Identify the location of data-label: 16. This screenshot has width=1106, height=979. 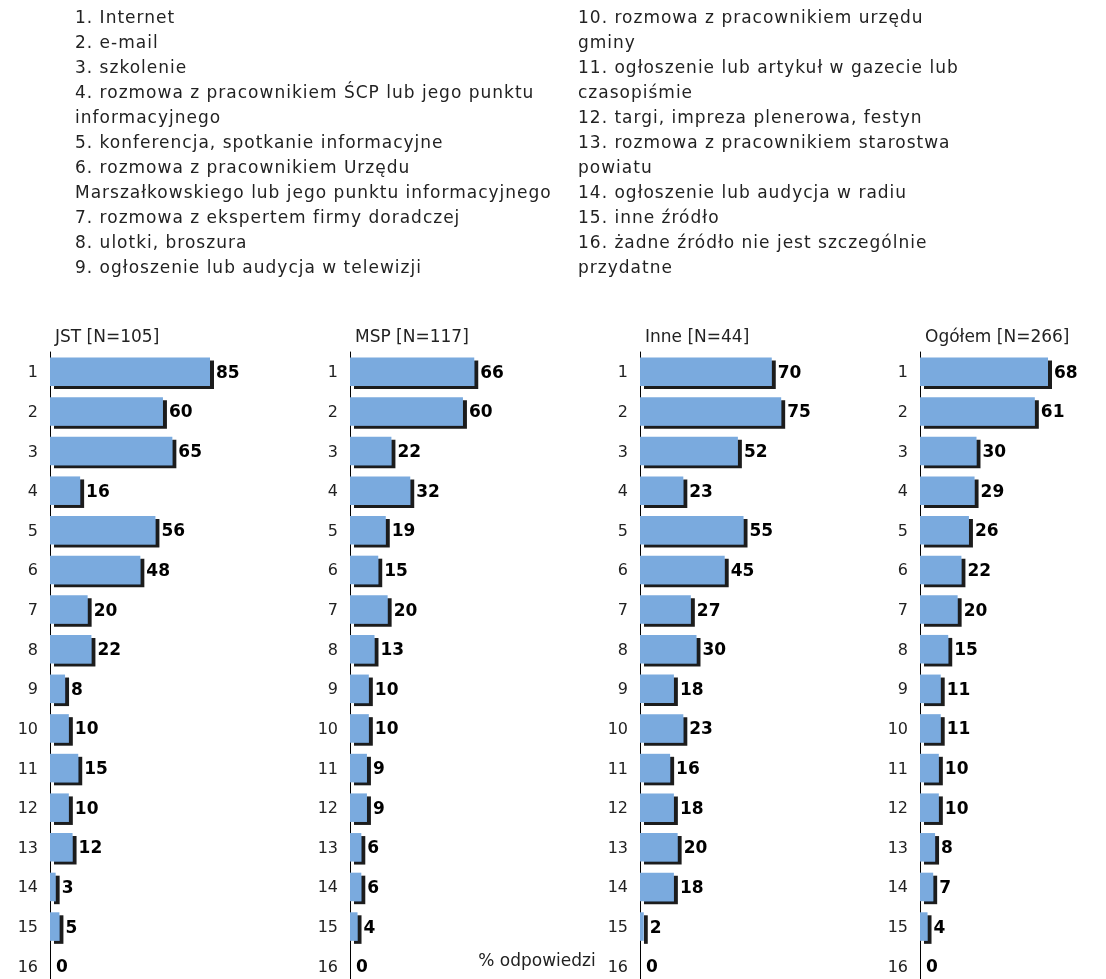
(98, 490).